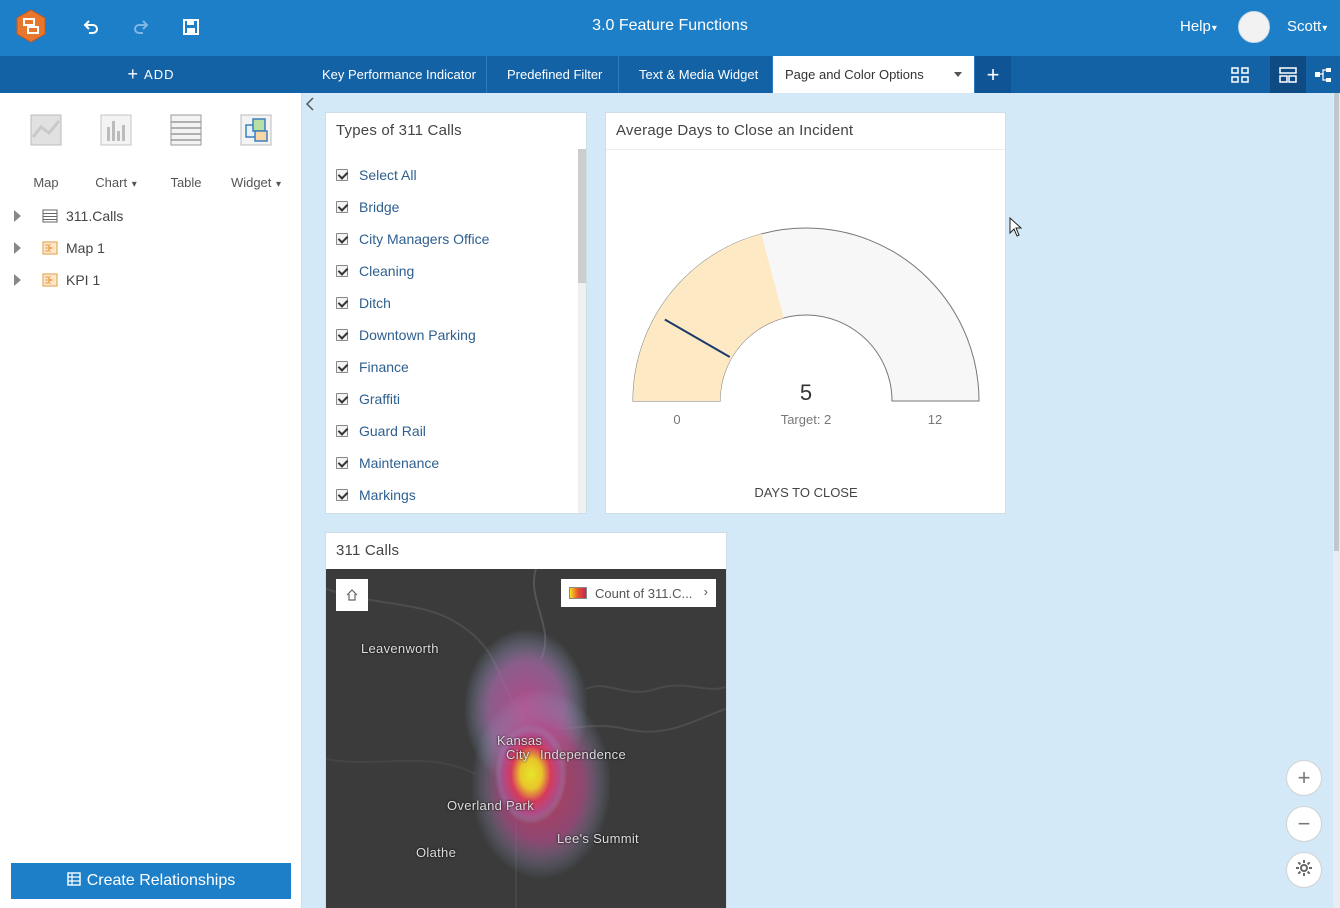  I want to click on grid-layout-icon, so click(1240, 74).